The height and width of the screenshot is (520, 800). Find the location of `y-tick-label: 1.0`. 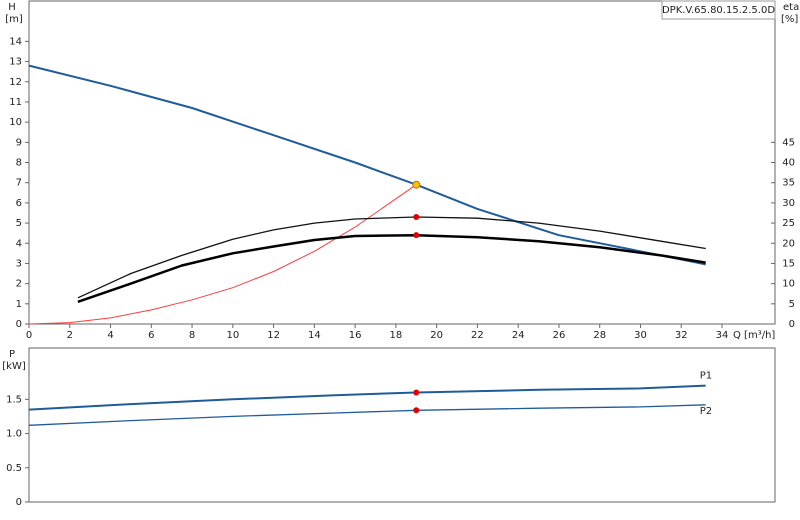

y-tick-label: 1.0 is located at coordinates (14, 434).